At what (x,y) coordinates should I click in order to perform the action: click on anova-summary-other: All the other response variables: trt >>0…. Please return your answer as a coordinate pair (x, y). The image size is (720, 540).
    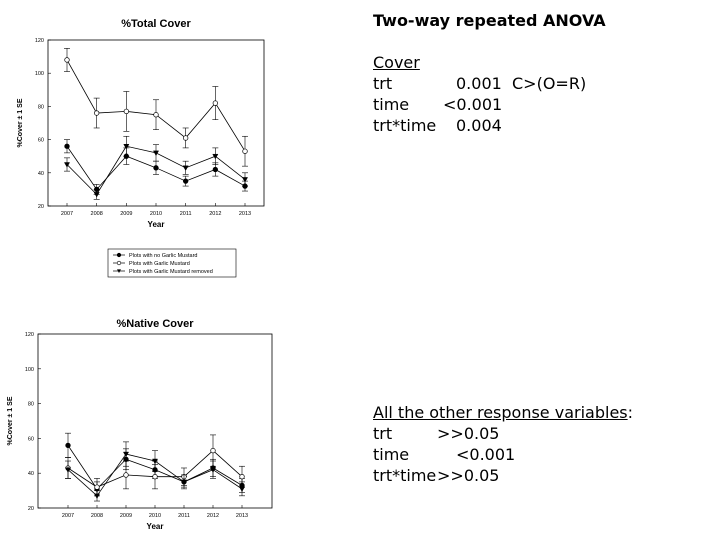
    Looking at the image, I should click on (503, 444).